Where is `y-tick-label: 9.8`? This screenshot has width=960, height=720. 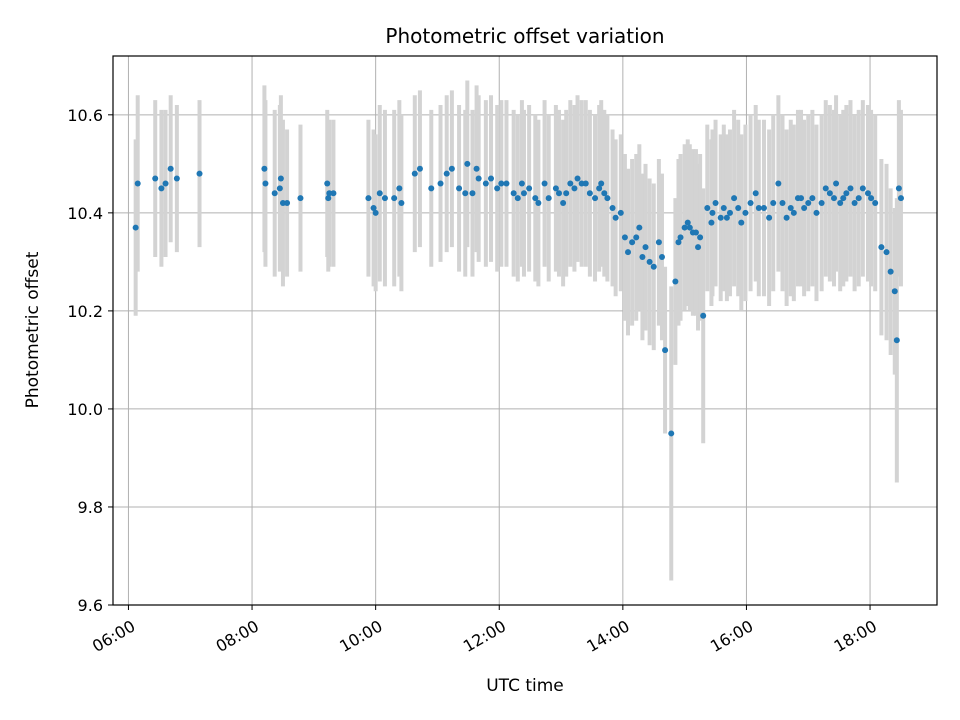 y-tick-label: 9.8 is located at coordinates (90, 507).